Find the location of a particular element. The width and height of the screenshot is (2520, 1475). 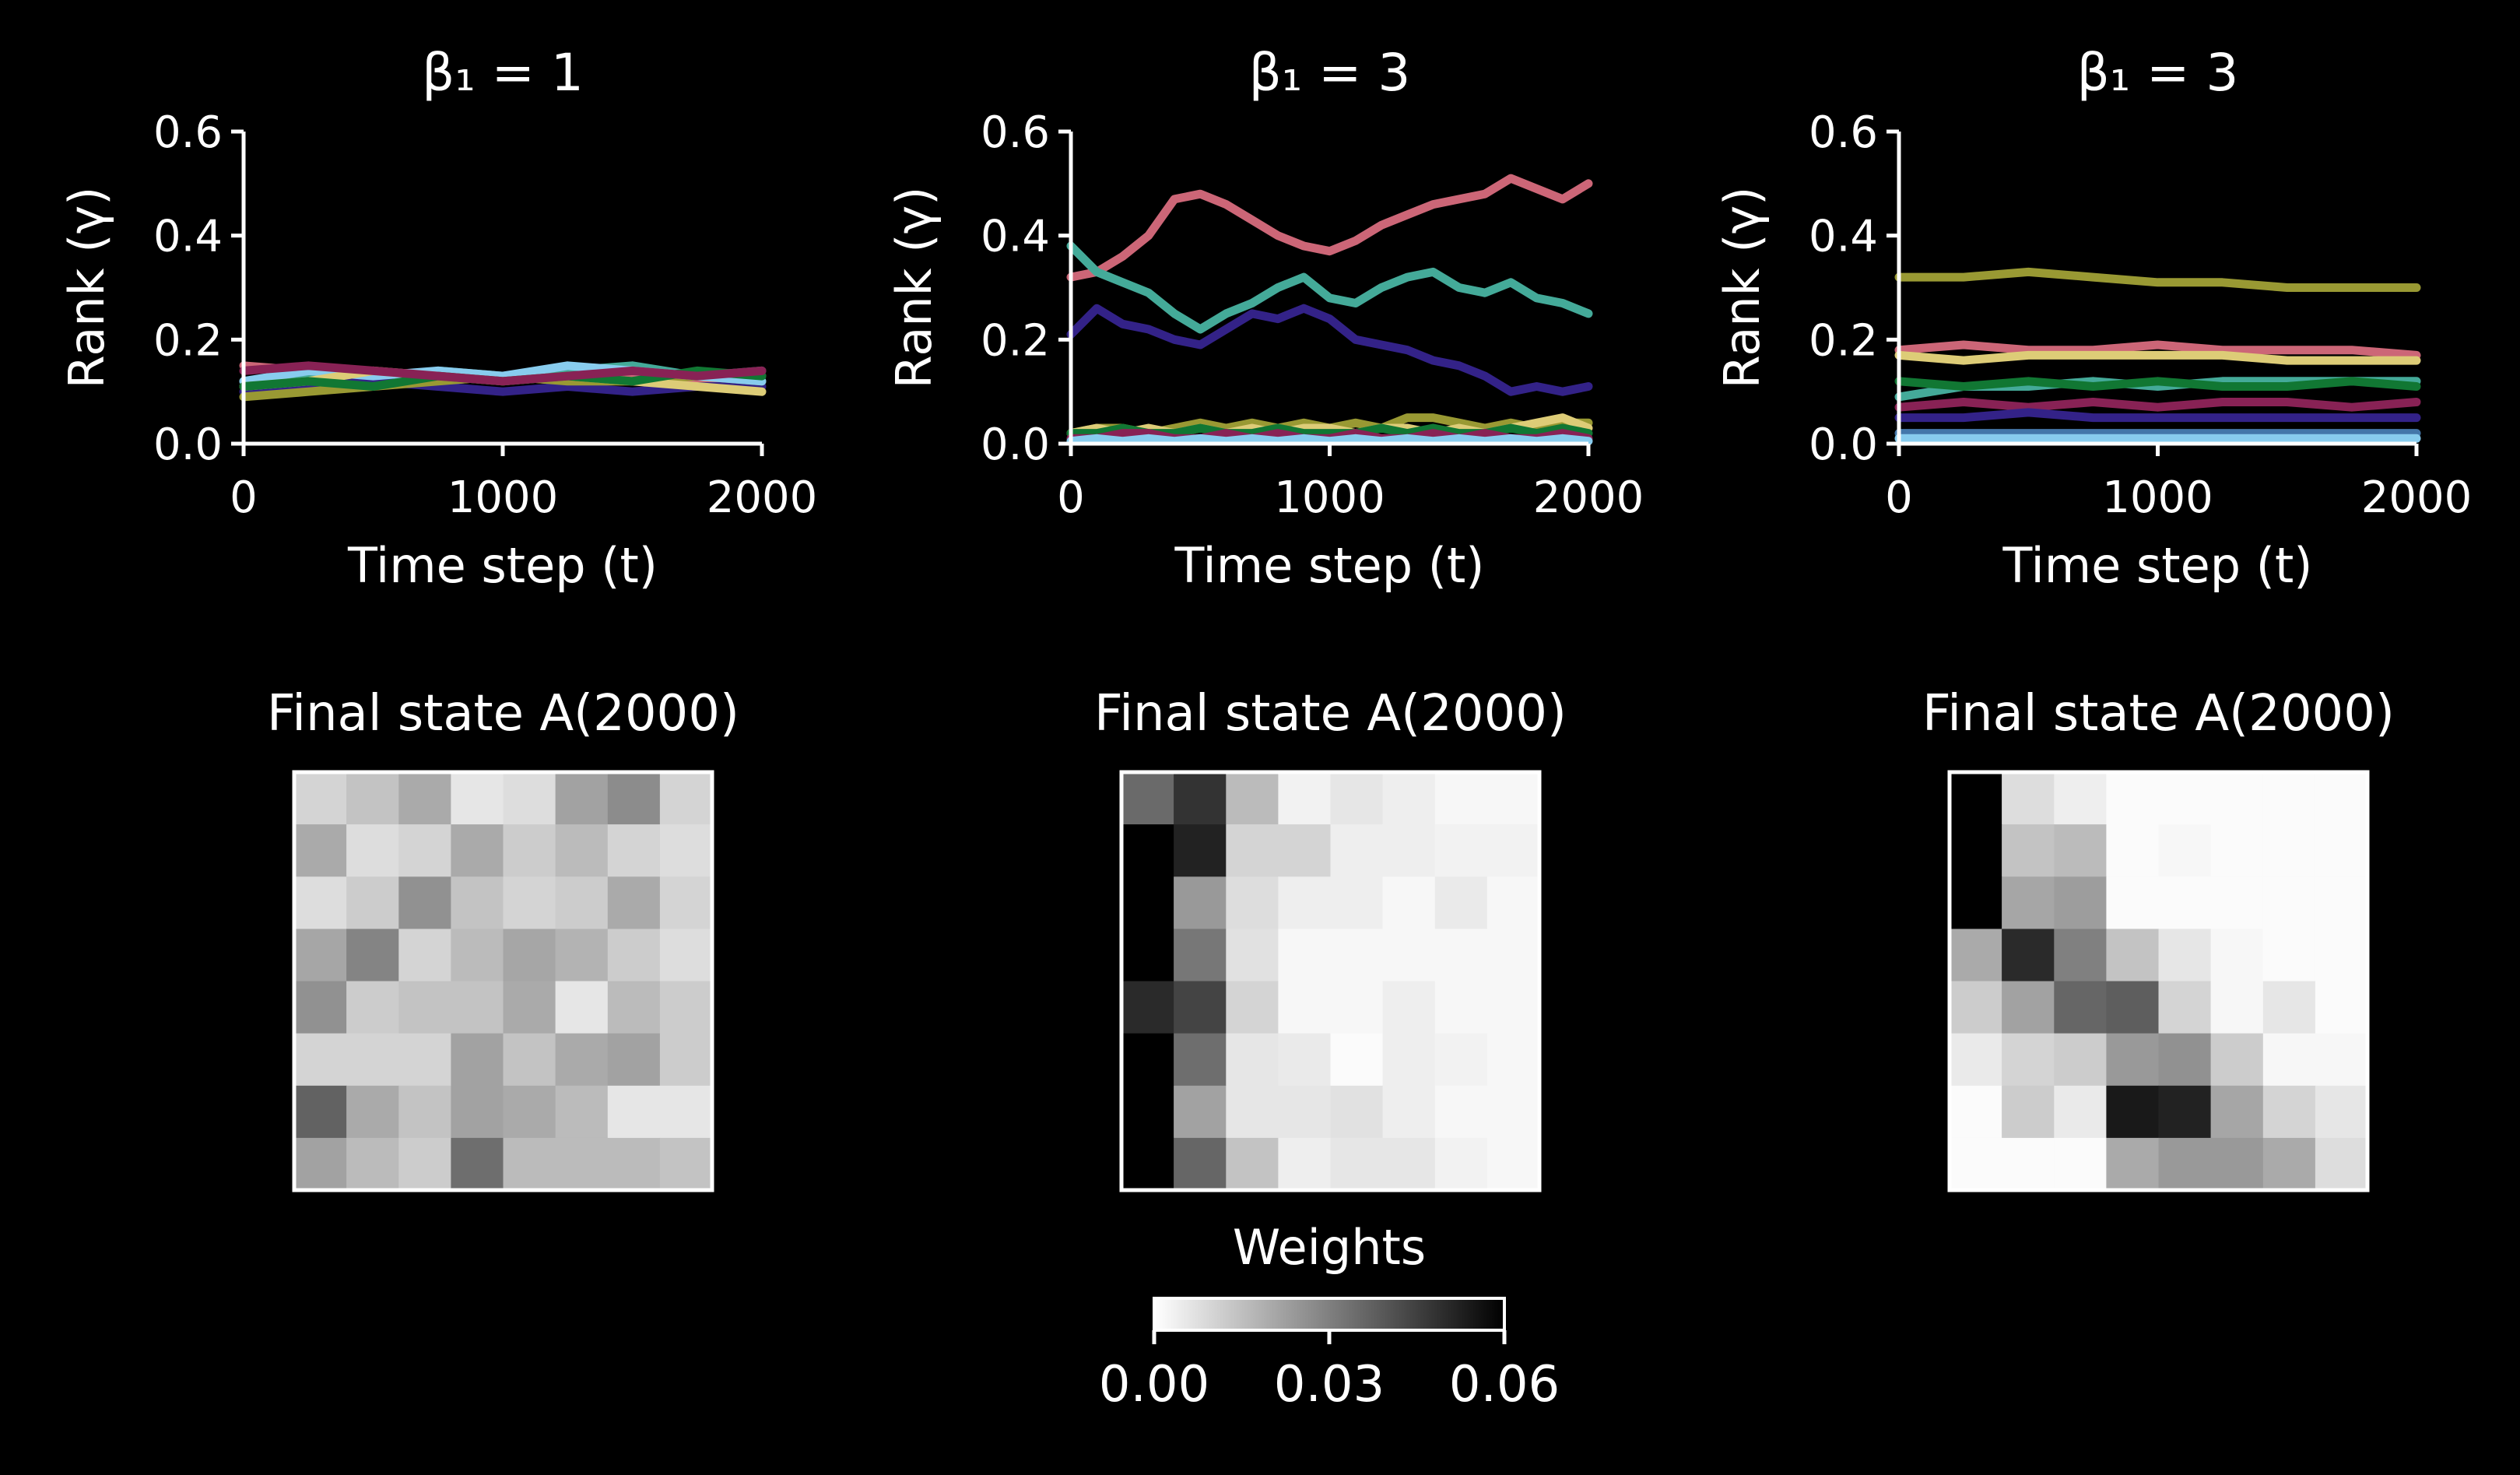

x-axis-label: Time step (t) is located at coordinates (503, 565).